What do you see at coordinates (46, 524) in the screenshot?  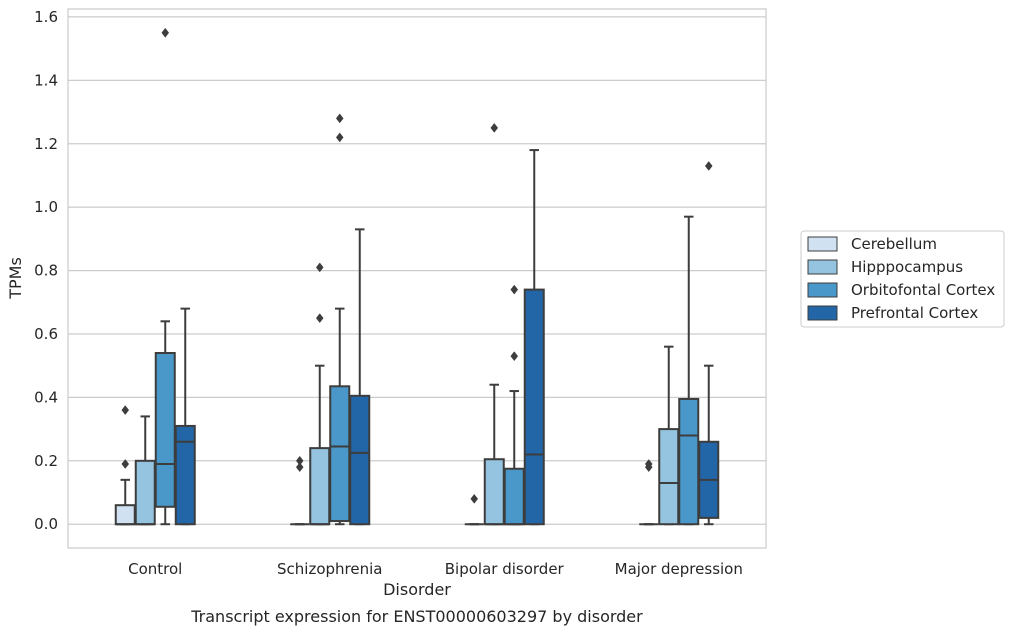 I see `y-tick-label: 0.0` at bounding box center [46, 524].